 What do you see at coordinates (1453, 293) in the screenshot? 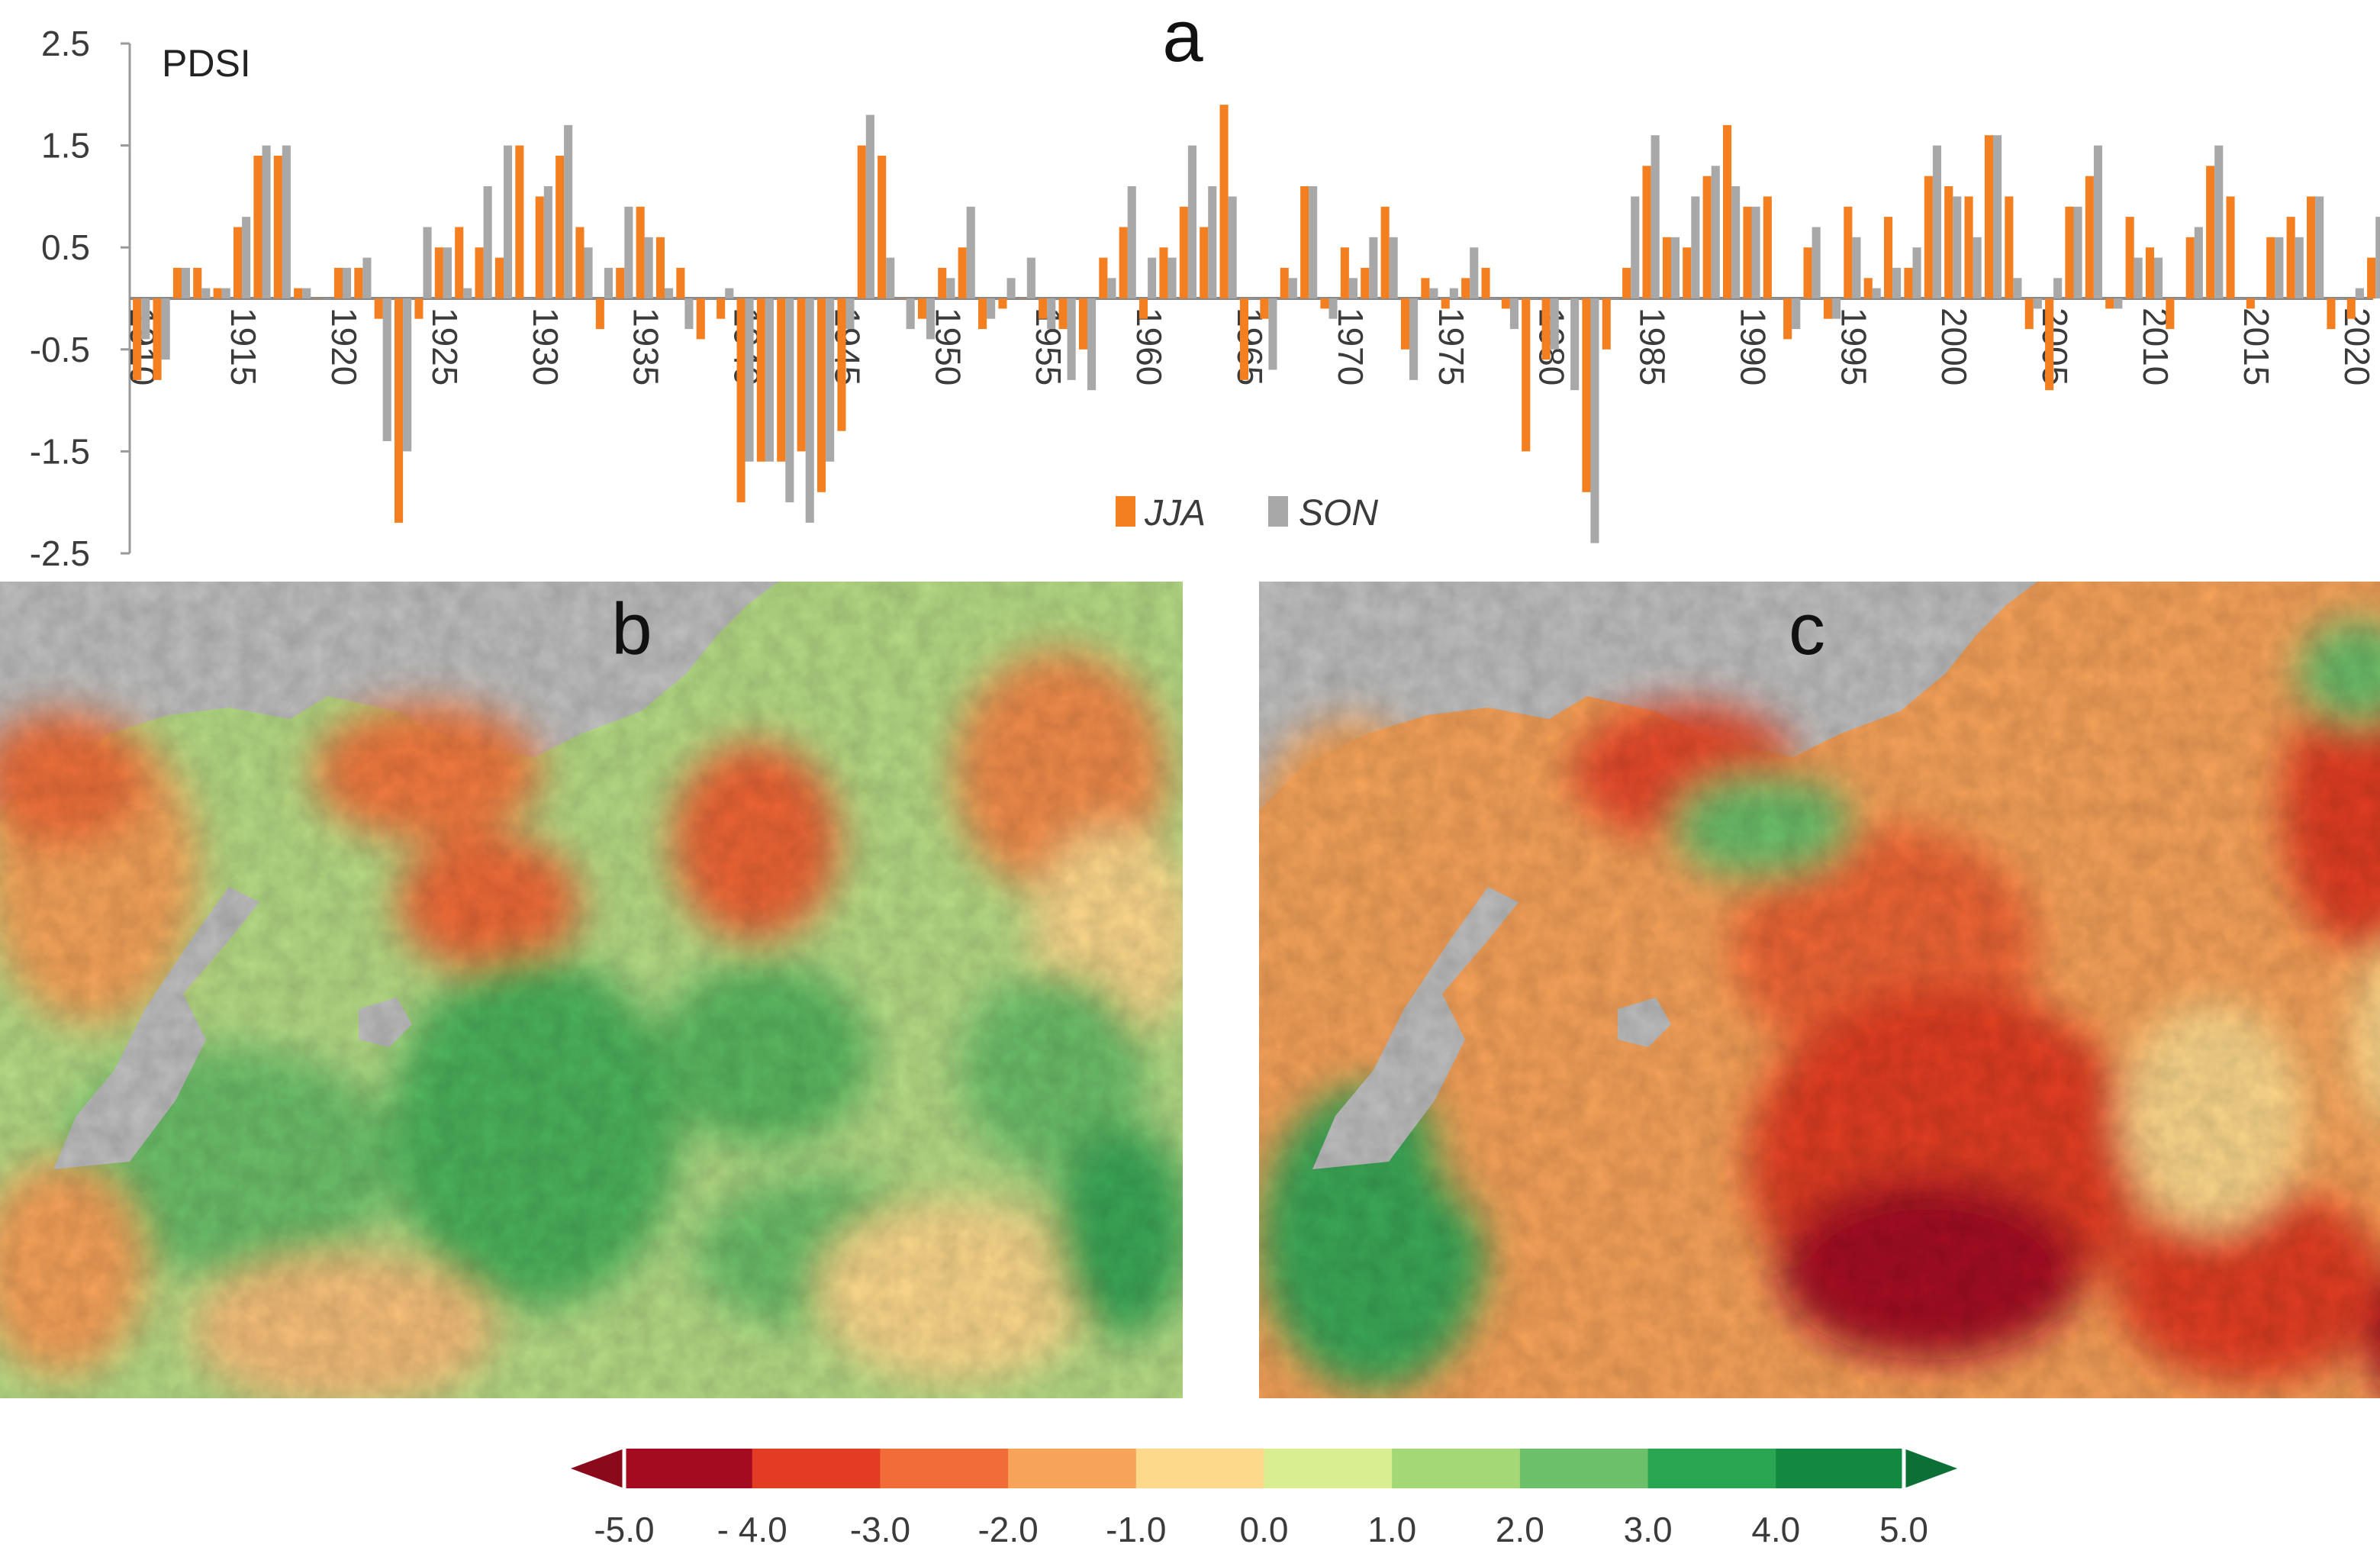
I see `bar-son-1975` at bounding box center [1453, 293].